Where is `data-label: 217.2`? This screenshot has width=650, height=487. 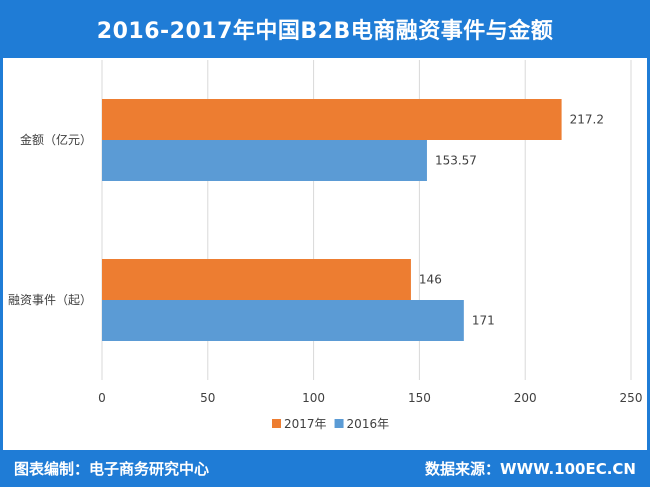
data-label: 217.2 is located at coordinates (587, 120).